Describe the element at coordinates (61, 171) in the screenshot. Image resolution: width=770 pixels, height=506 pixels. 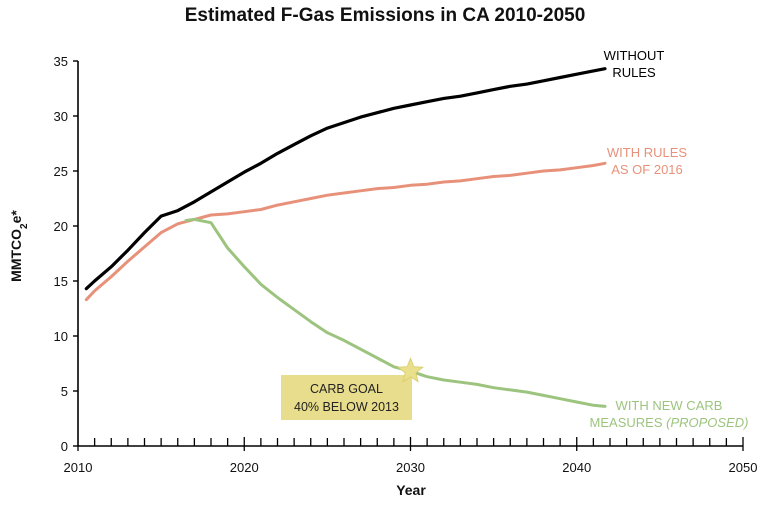
I see `y-tick-label: 25` at that location.